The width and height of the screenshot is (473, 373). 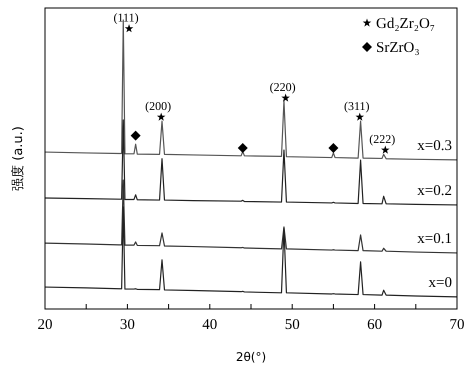 I want to click on x-tick-label: 70, so click(x=457, y=325).